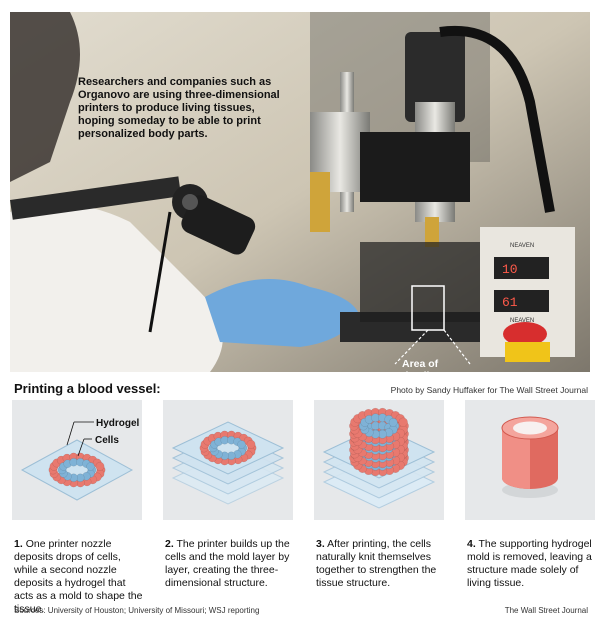  Describe the element at coordinates (510, 302) in the screenshot. I see `display-2: 61` at that location.